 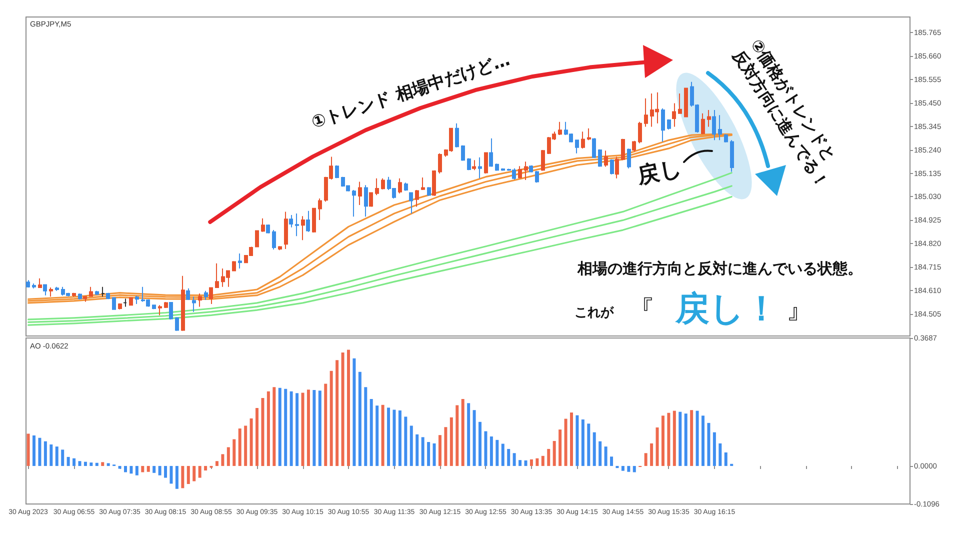 I want to click on annotation: 戻し！, so click(x=727, y=309).